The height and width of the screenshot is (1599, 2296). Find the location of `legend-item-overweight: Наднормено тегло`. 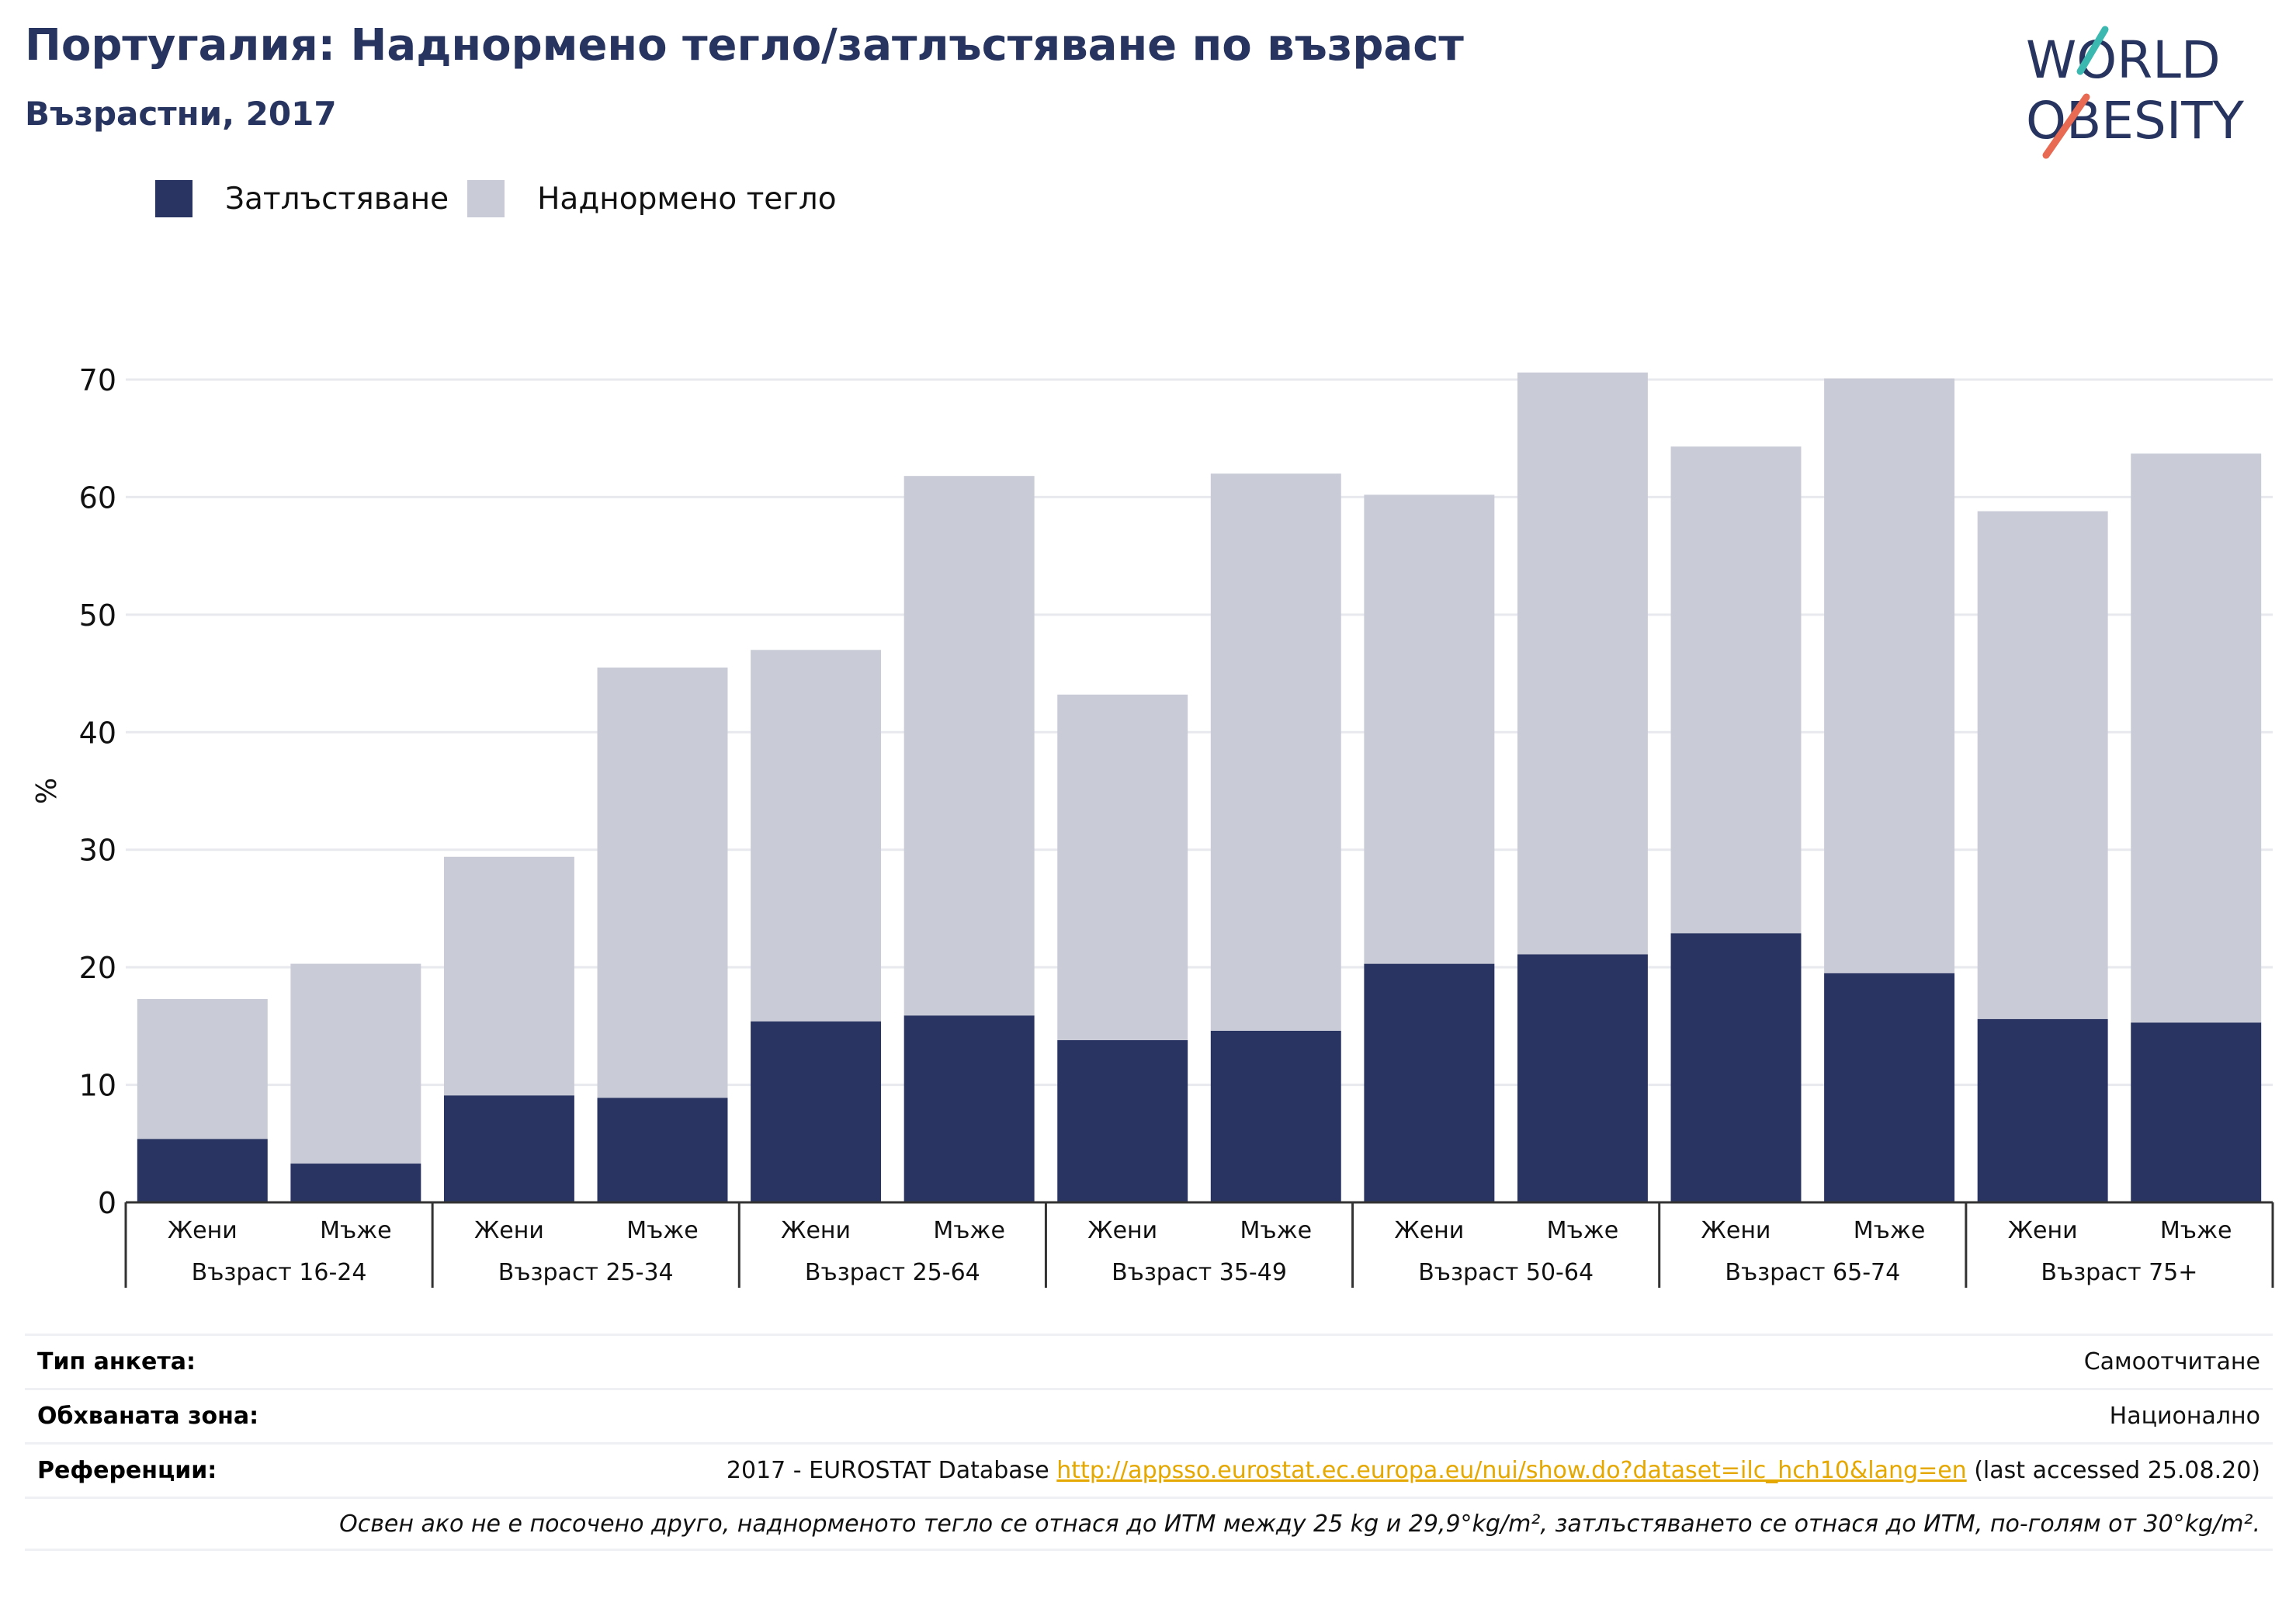

legend-item-overweight: Наднормено тегло is located at coordinates (652, 198).